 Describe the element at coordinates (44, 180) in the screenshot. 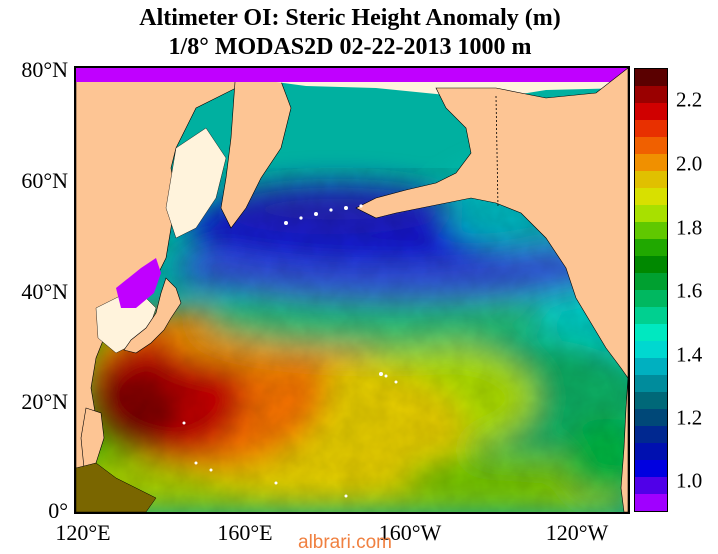

I see `lat-label-60n: 60°N` at that location.